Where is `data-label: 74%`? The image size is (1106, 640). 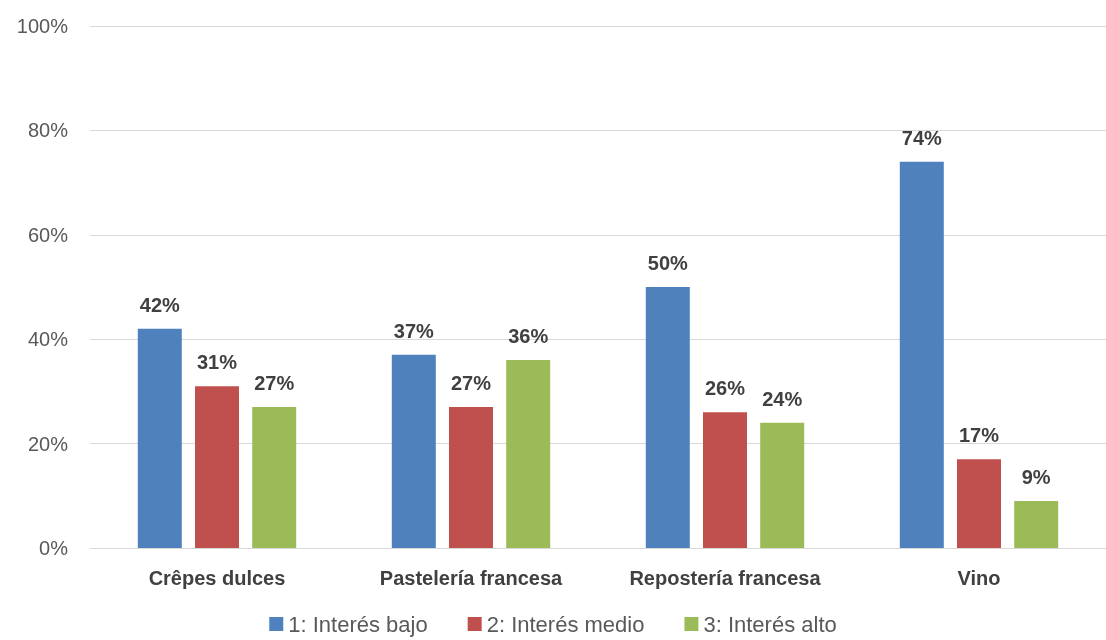
data-label: 74% is located at coordinates (922, 137).